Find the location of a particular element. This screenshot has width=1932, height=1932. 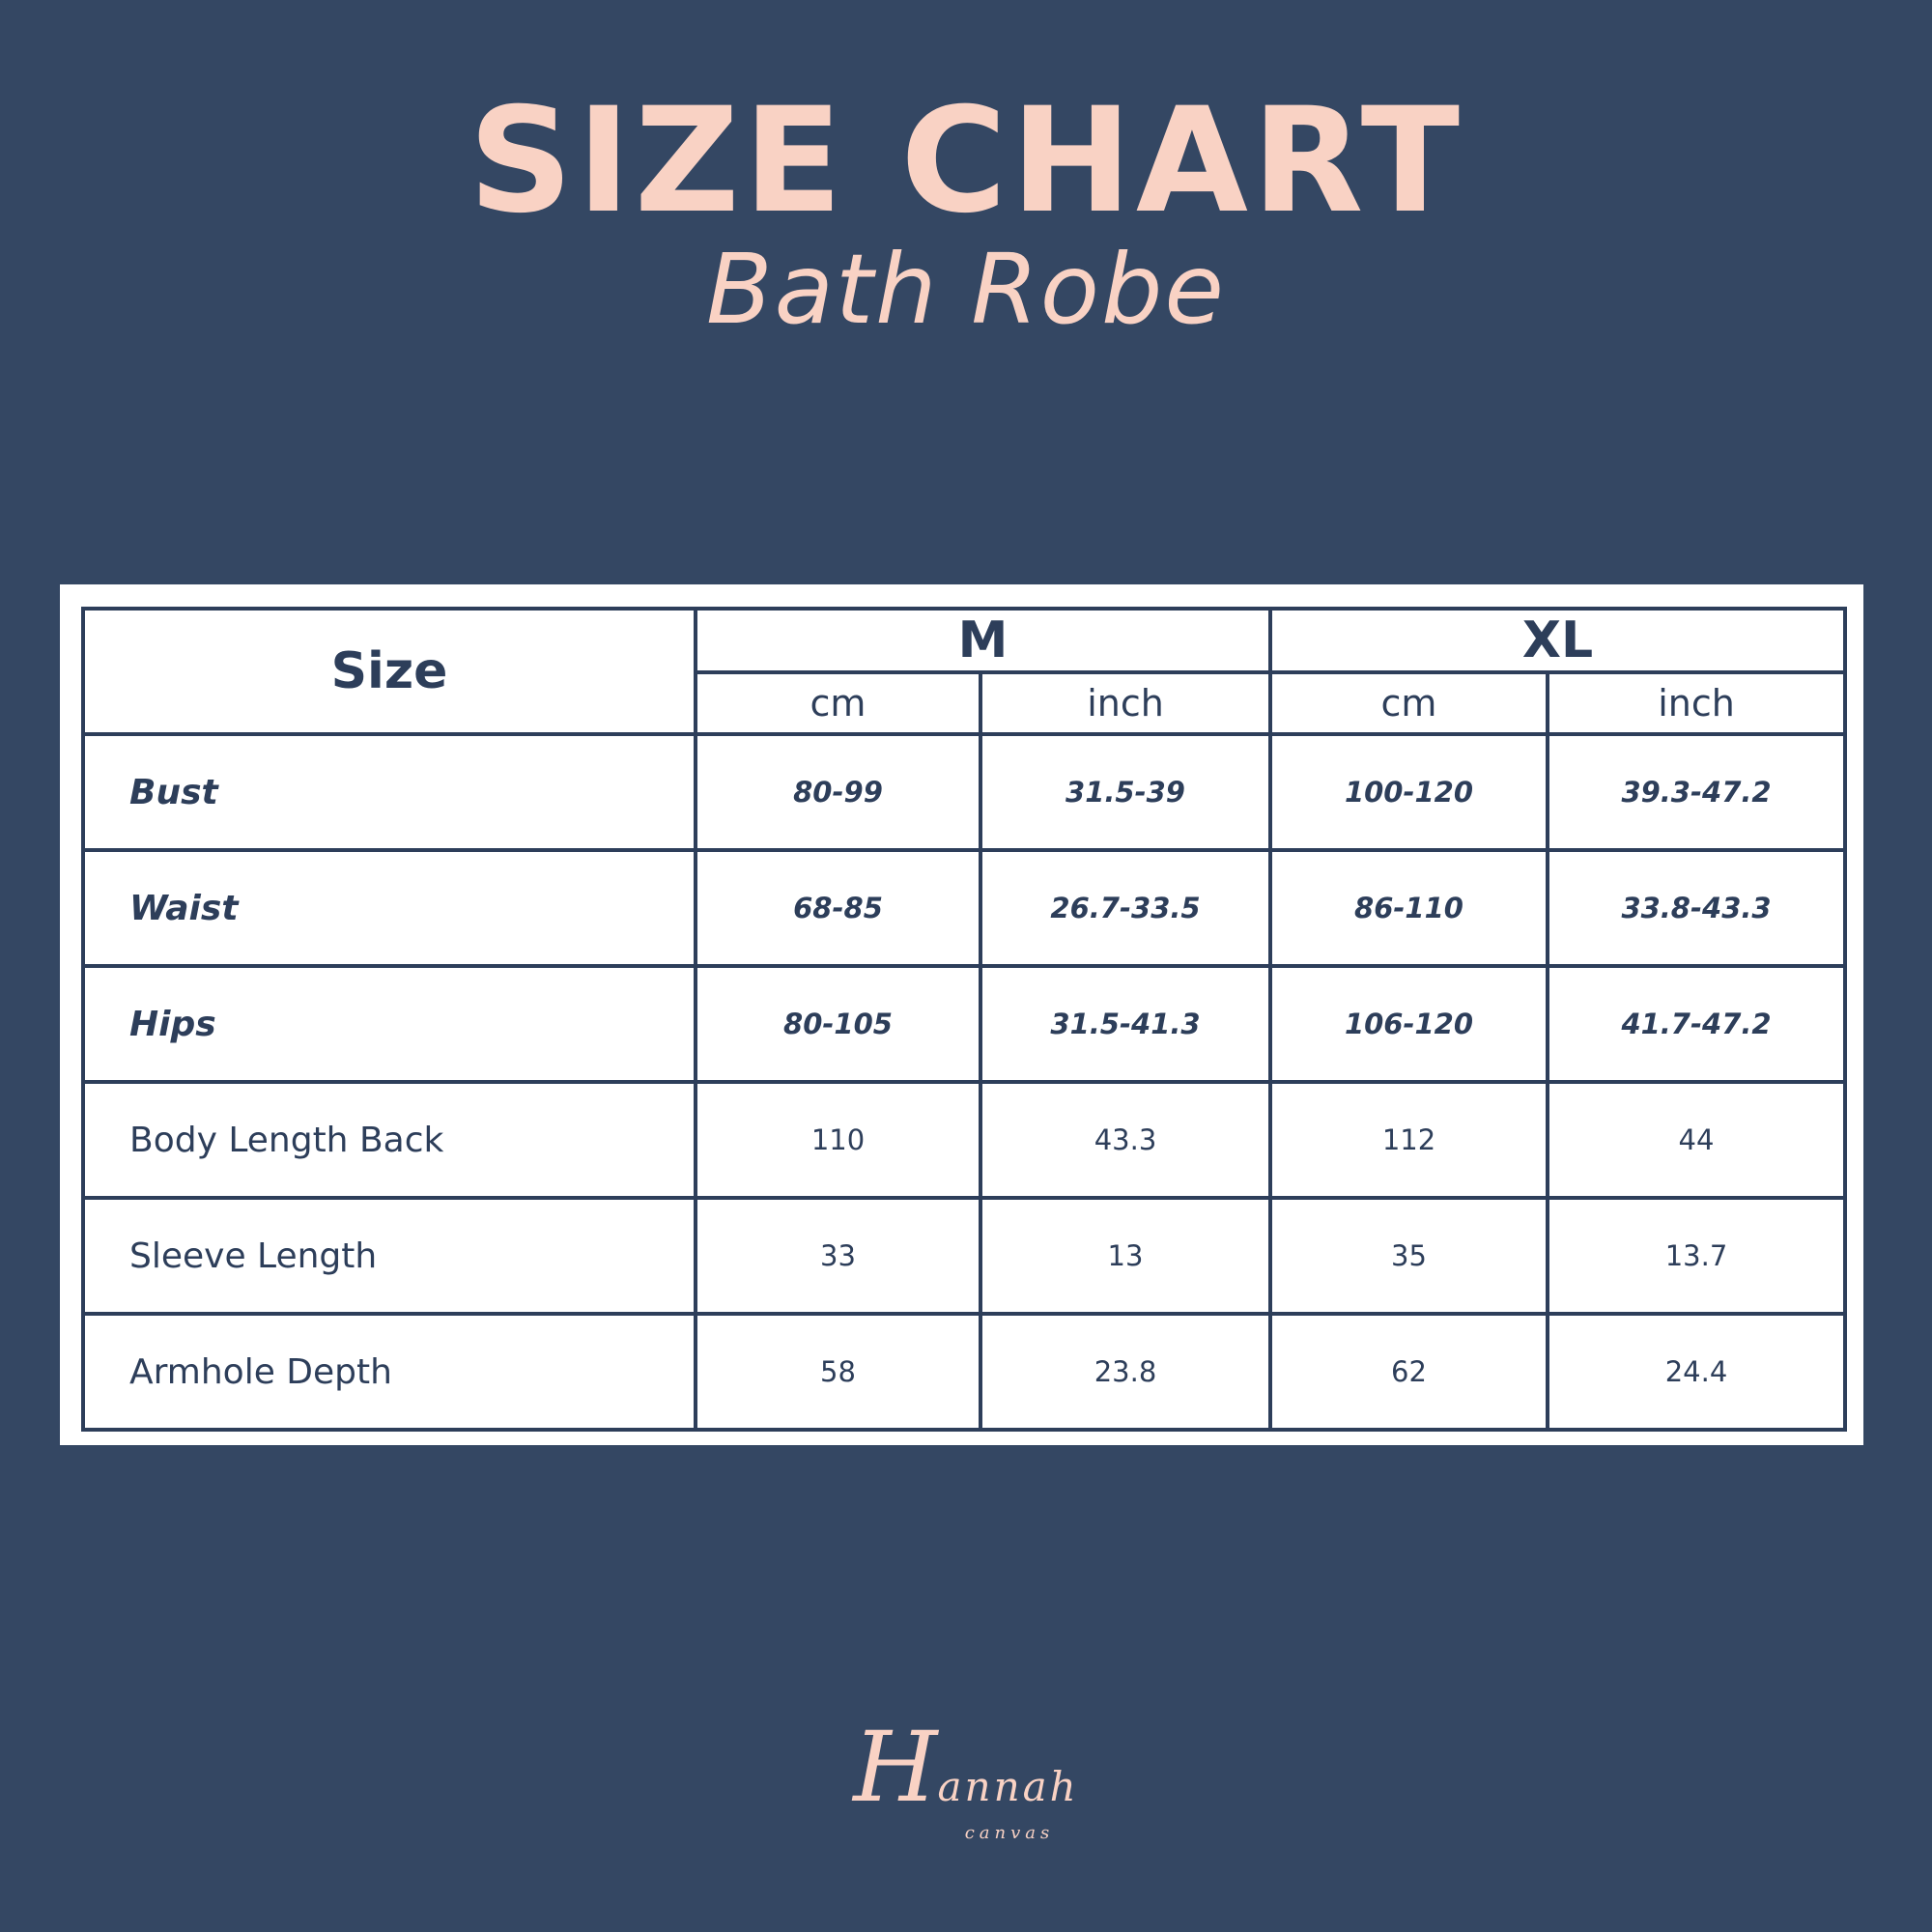

size-header: Size is located at coordinates (389, 671).